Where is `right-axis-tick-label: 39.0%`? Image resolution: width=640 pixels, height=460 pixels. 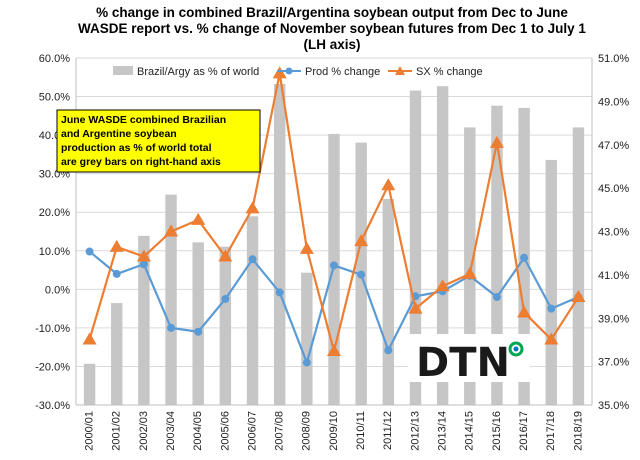 right-axis-tick-label: 39.0% is located at coordinates (613, 319).